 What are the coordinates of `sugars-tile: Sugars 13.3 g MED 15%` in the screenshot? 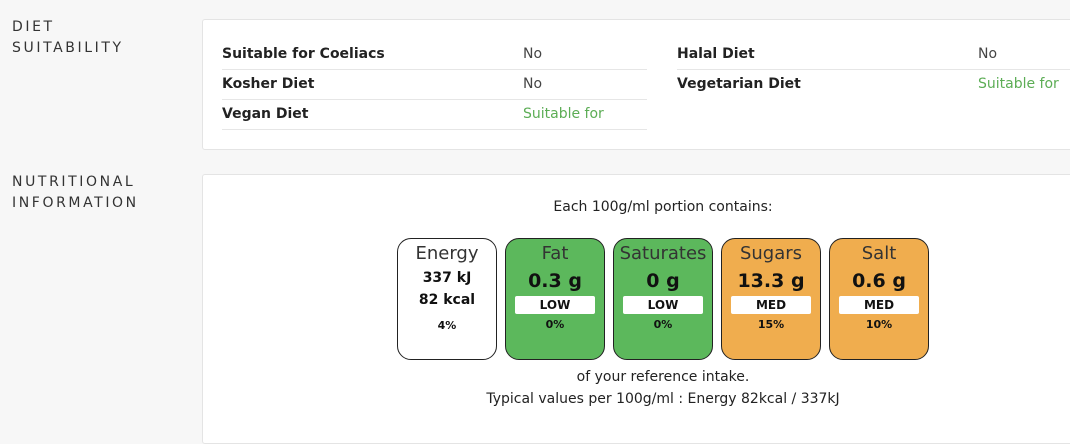 It's located at (771, 299).